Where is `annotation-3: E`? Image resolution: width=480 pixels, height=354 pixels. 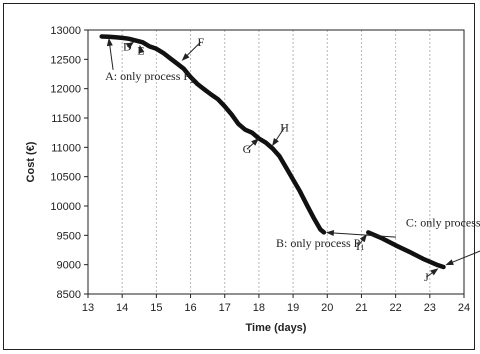
annotation-3: E is located at coordinates (140, 51).